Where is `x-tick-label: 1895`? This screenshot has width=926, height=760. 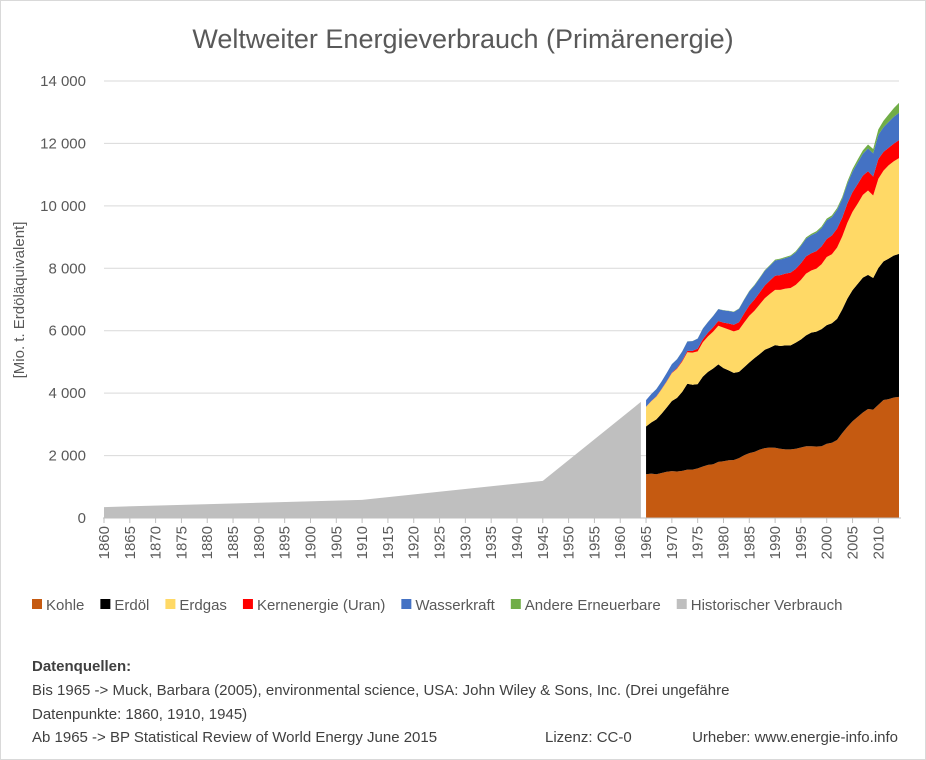
x-tick-label: 1895 is located at coordinates (285, 542).